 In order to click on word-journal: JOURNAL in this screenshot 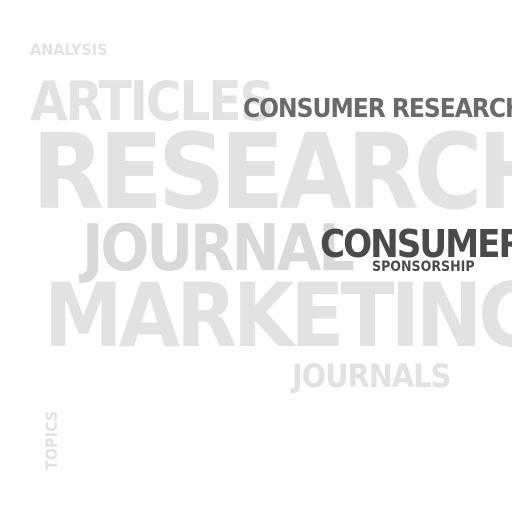, I will do `click(218, 249)`.